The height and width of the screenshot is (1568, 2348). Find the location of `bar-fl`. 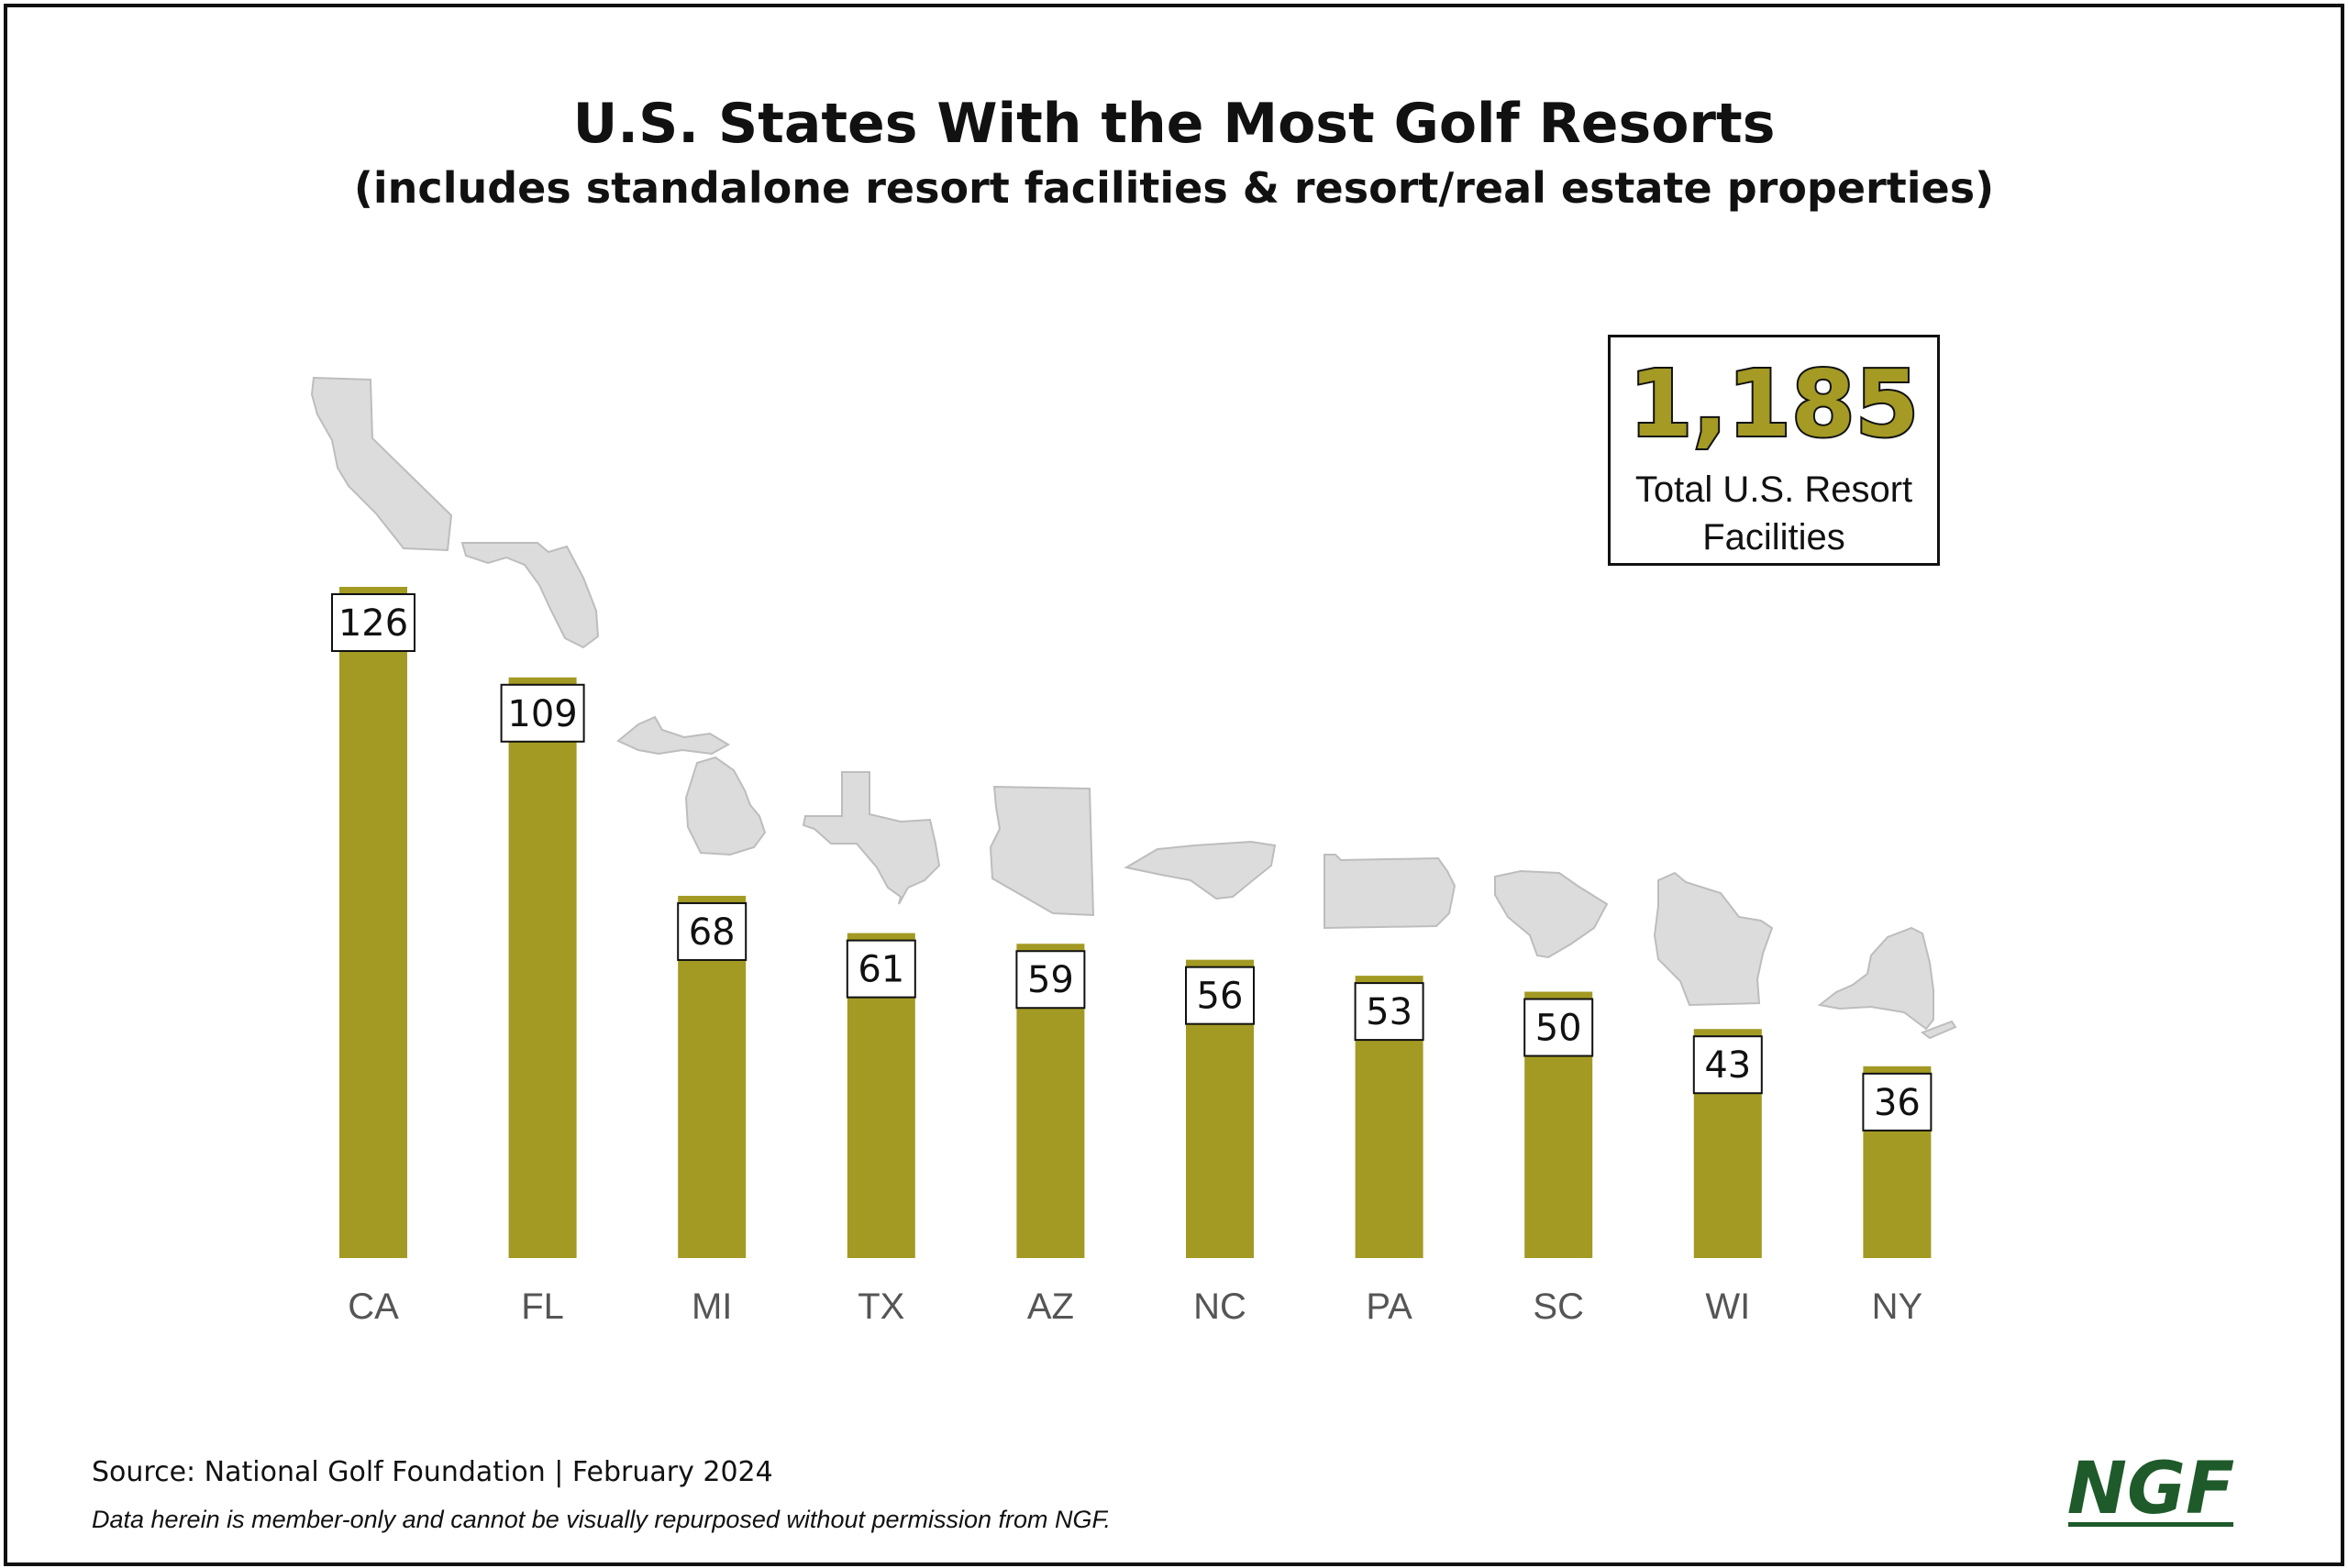

bar-fl is located at coordinates (542, 968).